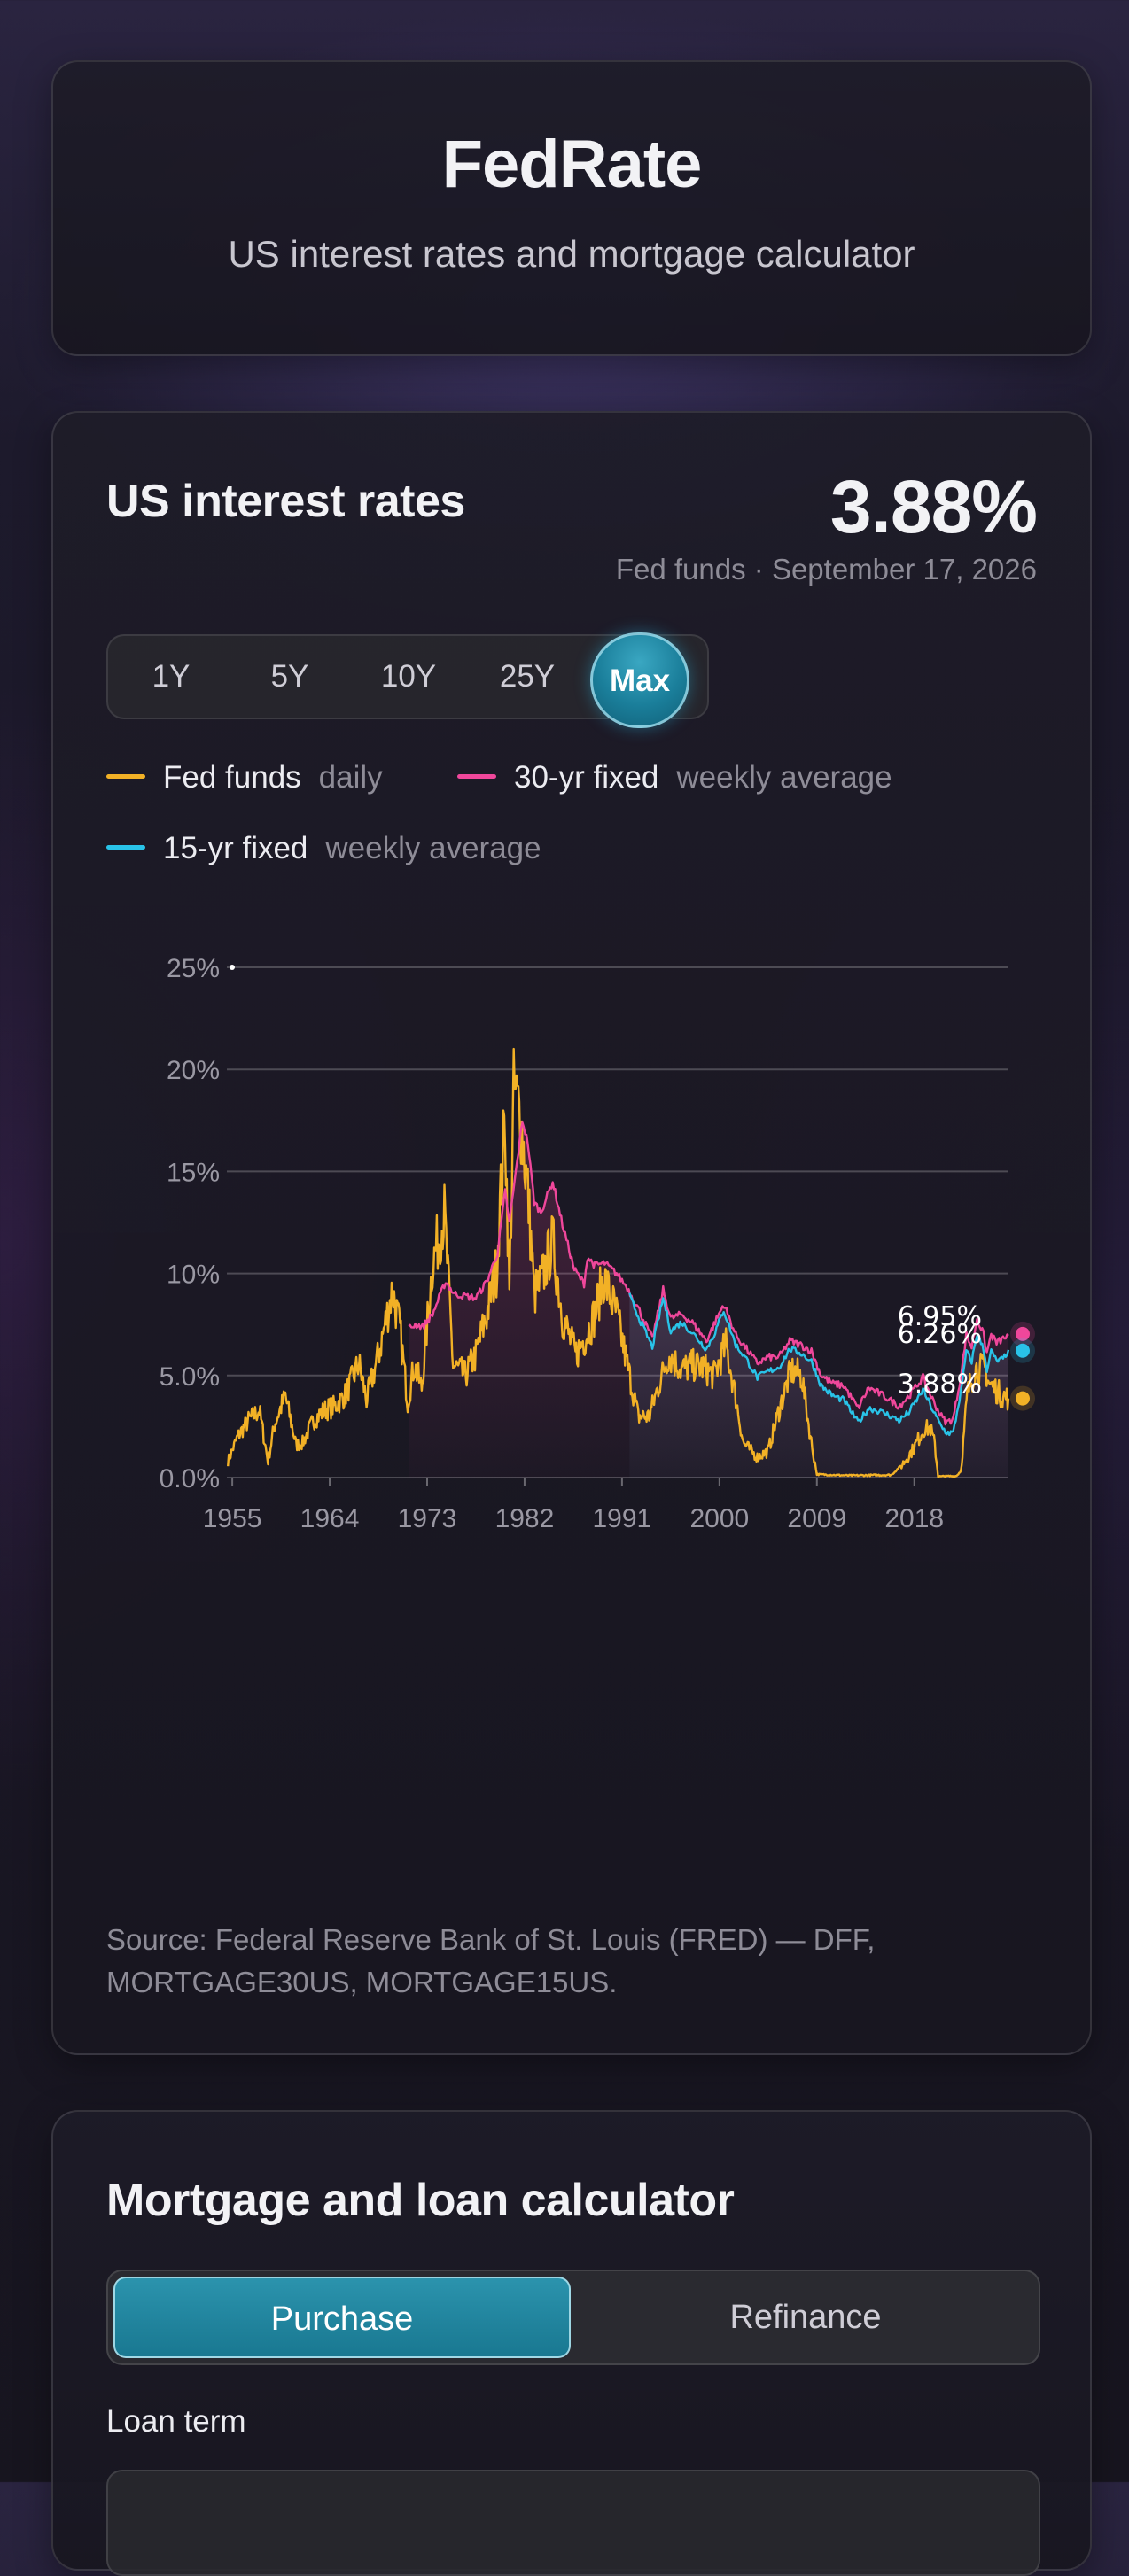 The image size is (1129, 2576). I want to click on range-5y: 5Y, so click(289, 676).